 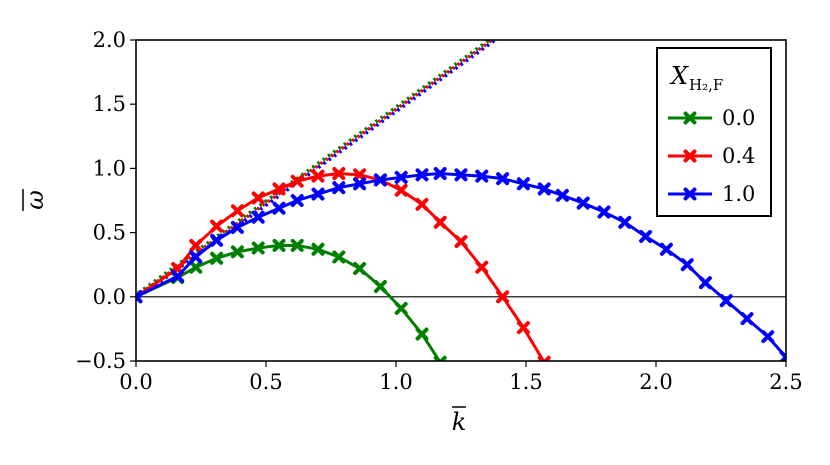 I want to click on data-point-0.0-12, so click(x=401, y=308).